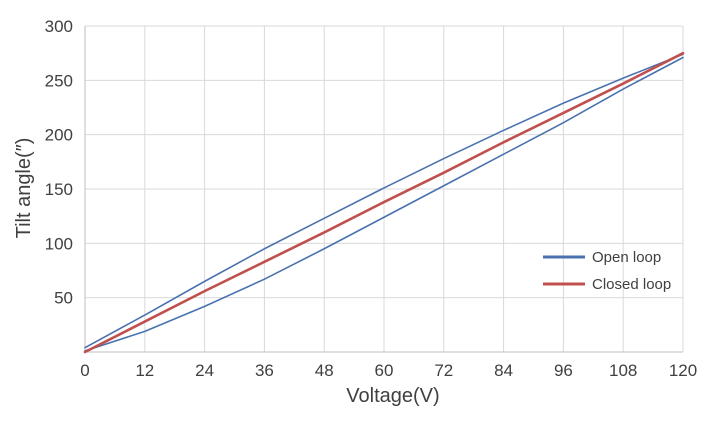 This screenshot has width=720, height=424. Describe the element at coordinates (63, 298) in the screenshot. I see `y-tick-label: 50` at that location.